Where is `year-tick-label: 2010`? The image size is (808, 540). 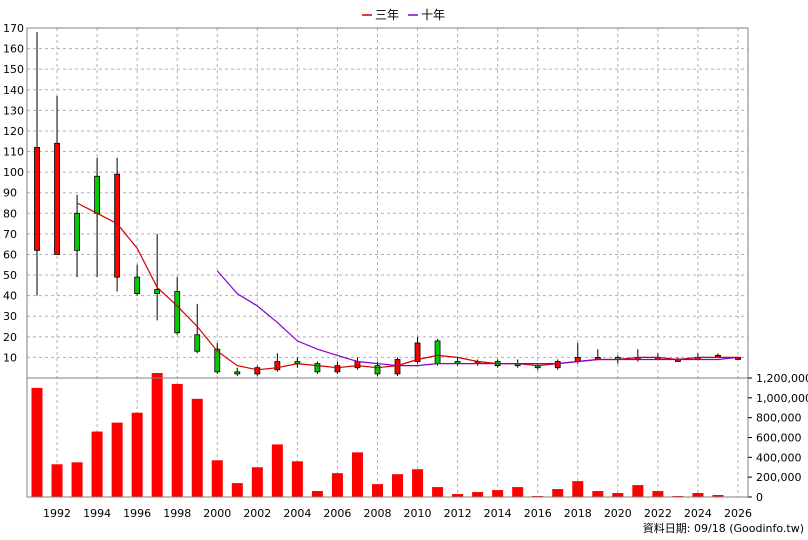 year-tick-label: 2010 is located at coordinates (418, 513).